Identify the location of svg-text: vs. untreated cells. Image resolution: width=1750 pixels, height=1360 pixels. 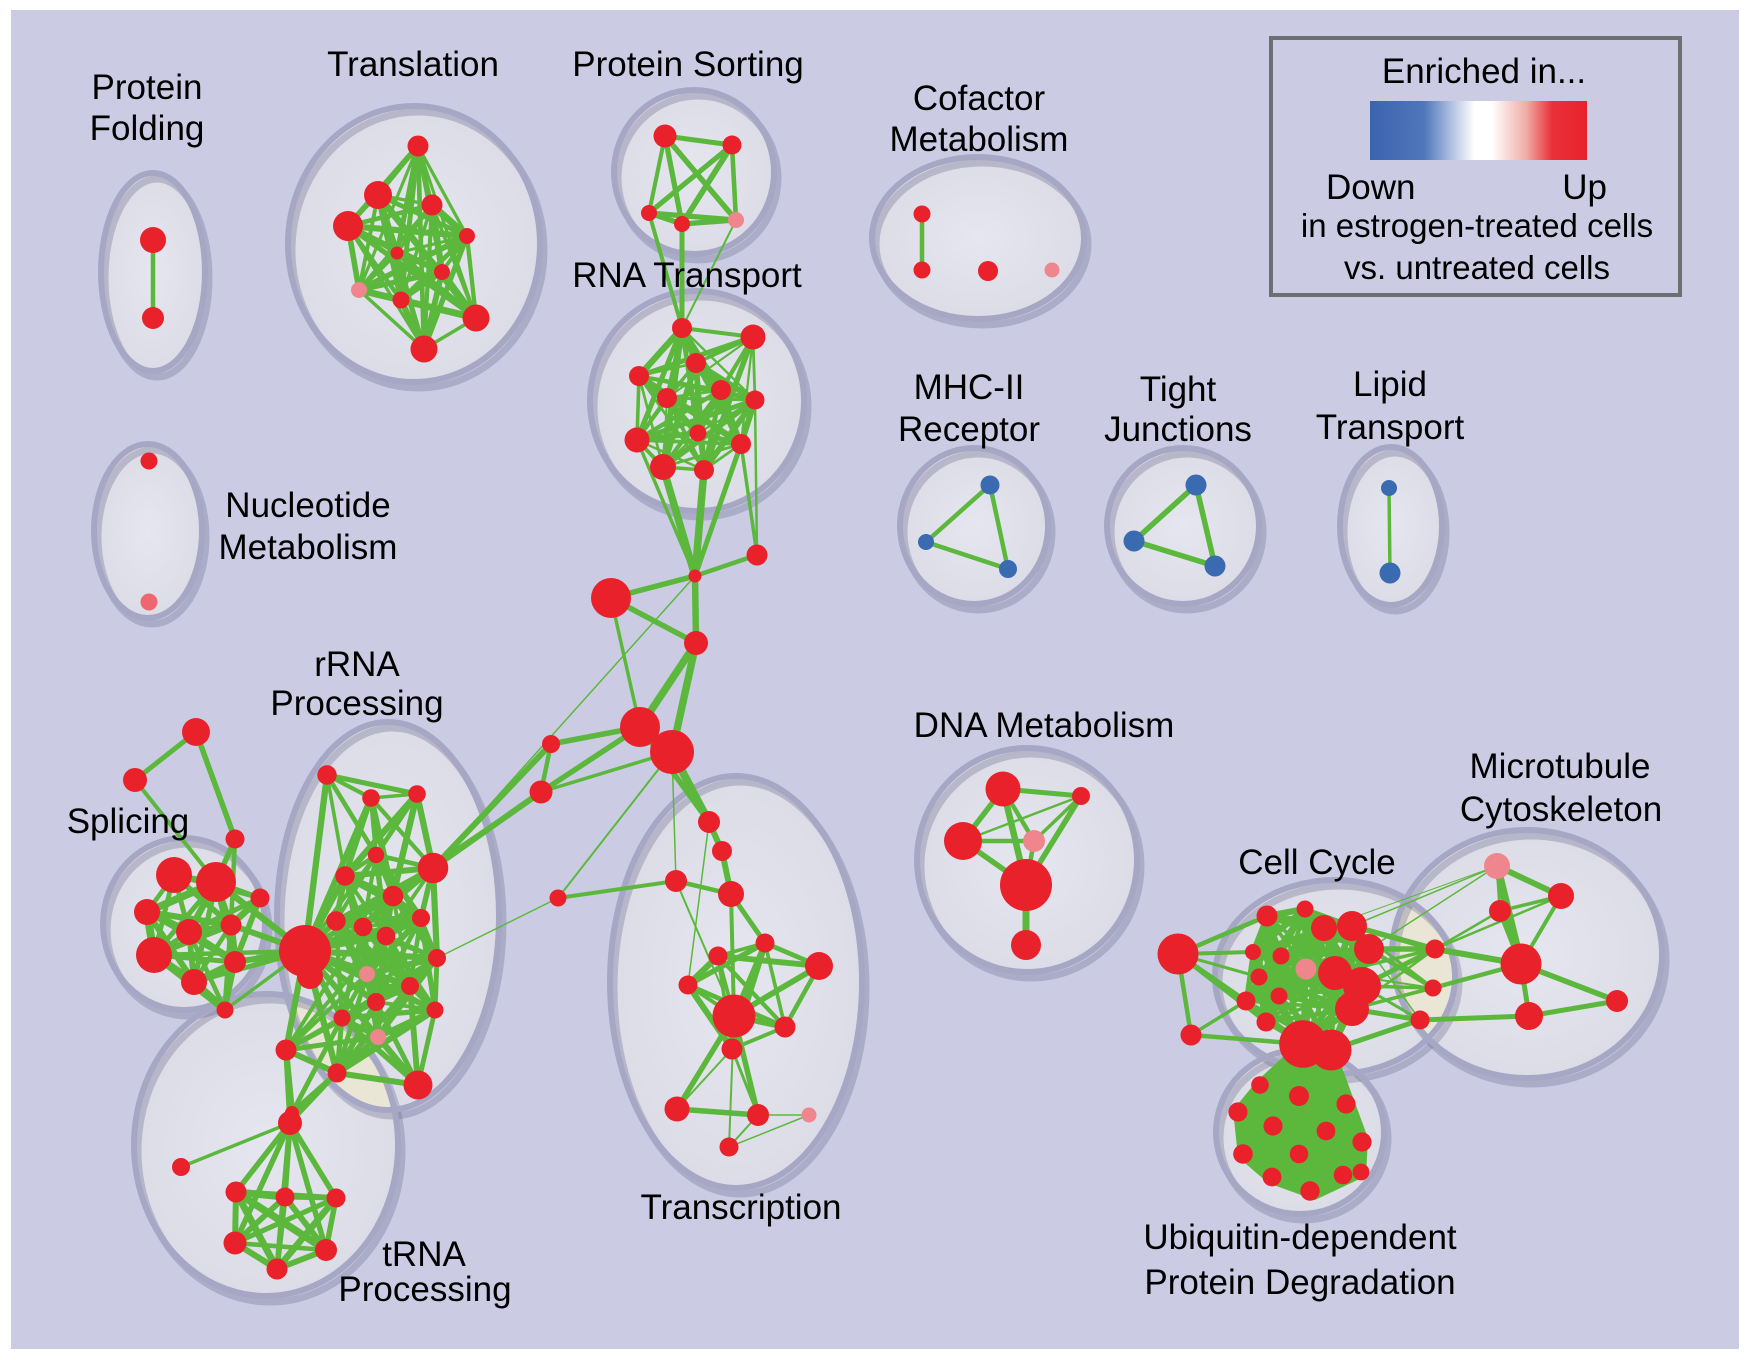
(1477, 267).